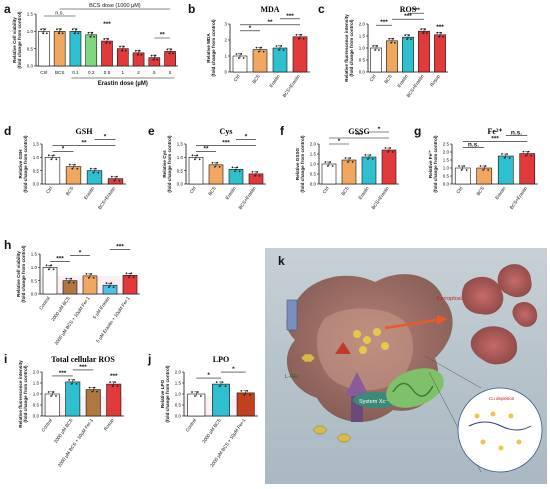 Image resolution: width=550 pixels, height=489 pixels. I want to click on ferroptosis-label: Ferroptosis, so click(451, 299).